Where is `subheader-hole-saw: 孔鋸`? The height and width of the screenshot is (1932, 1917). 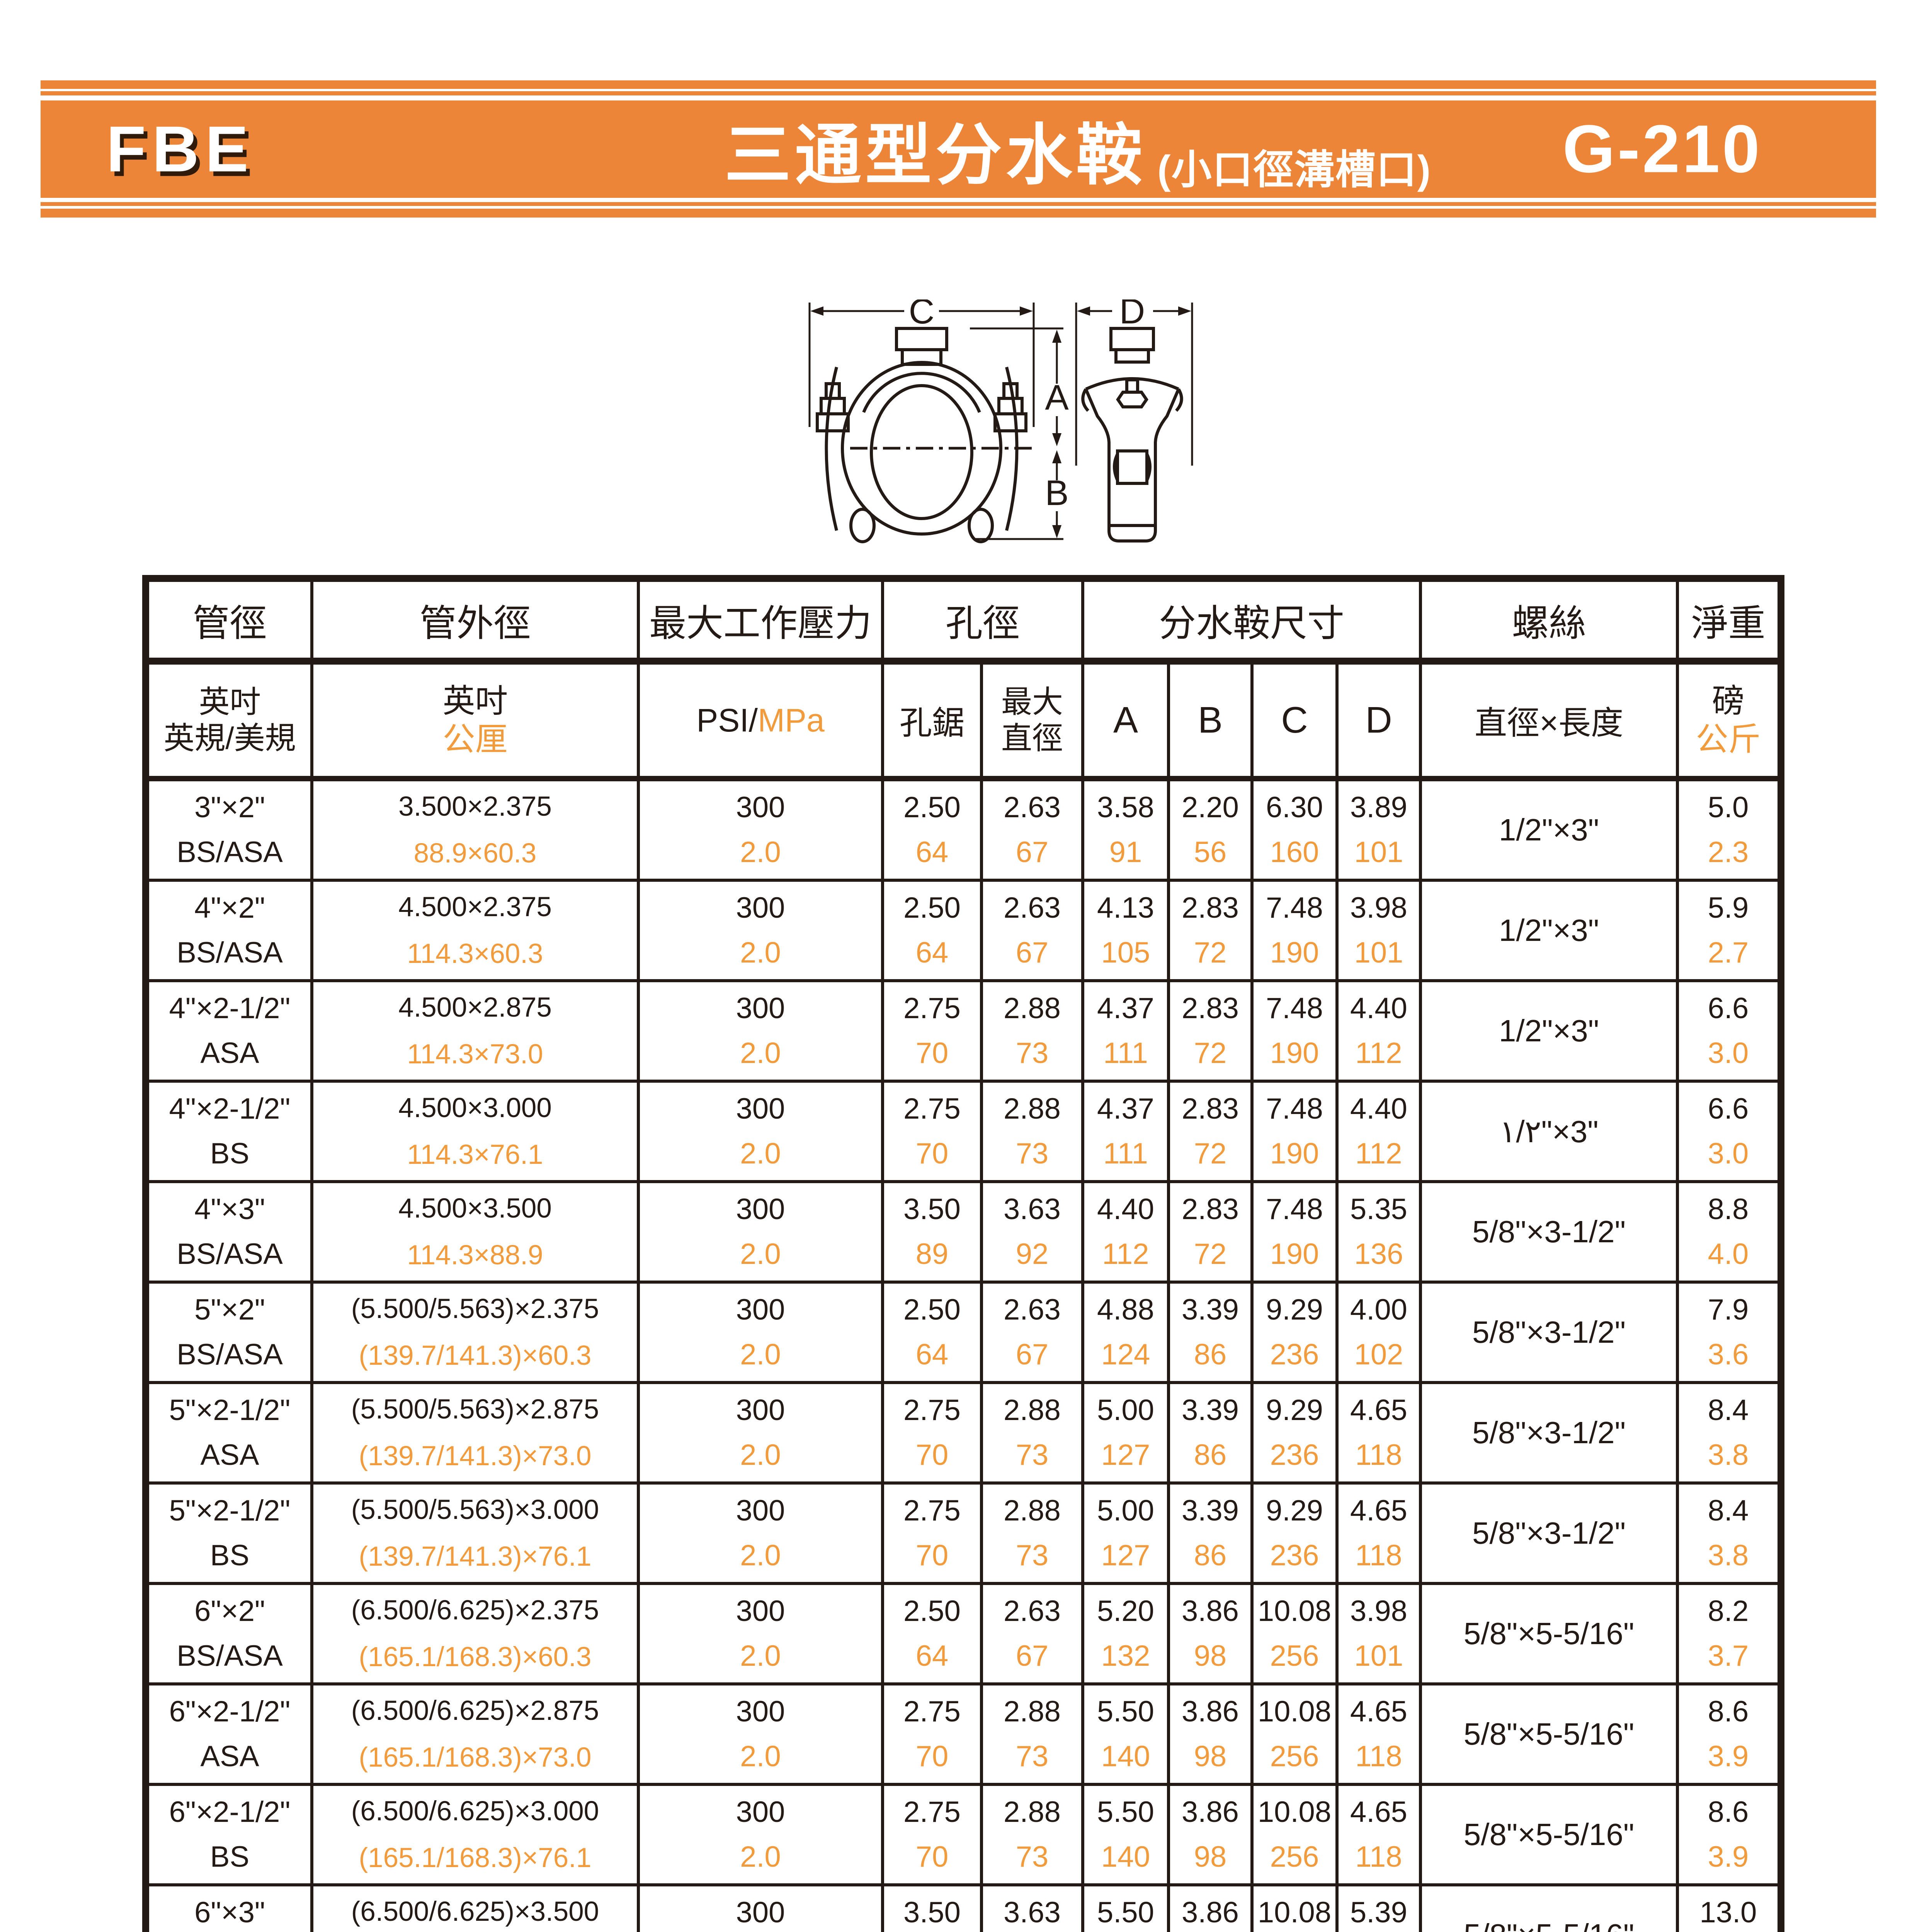 subheader-hole-saw: 孔鋸 is located at coordinates (932, 720).